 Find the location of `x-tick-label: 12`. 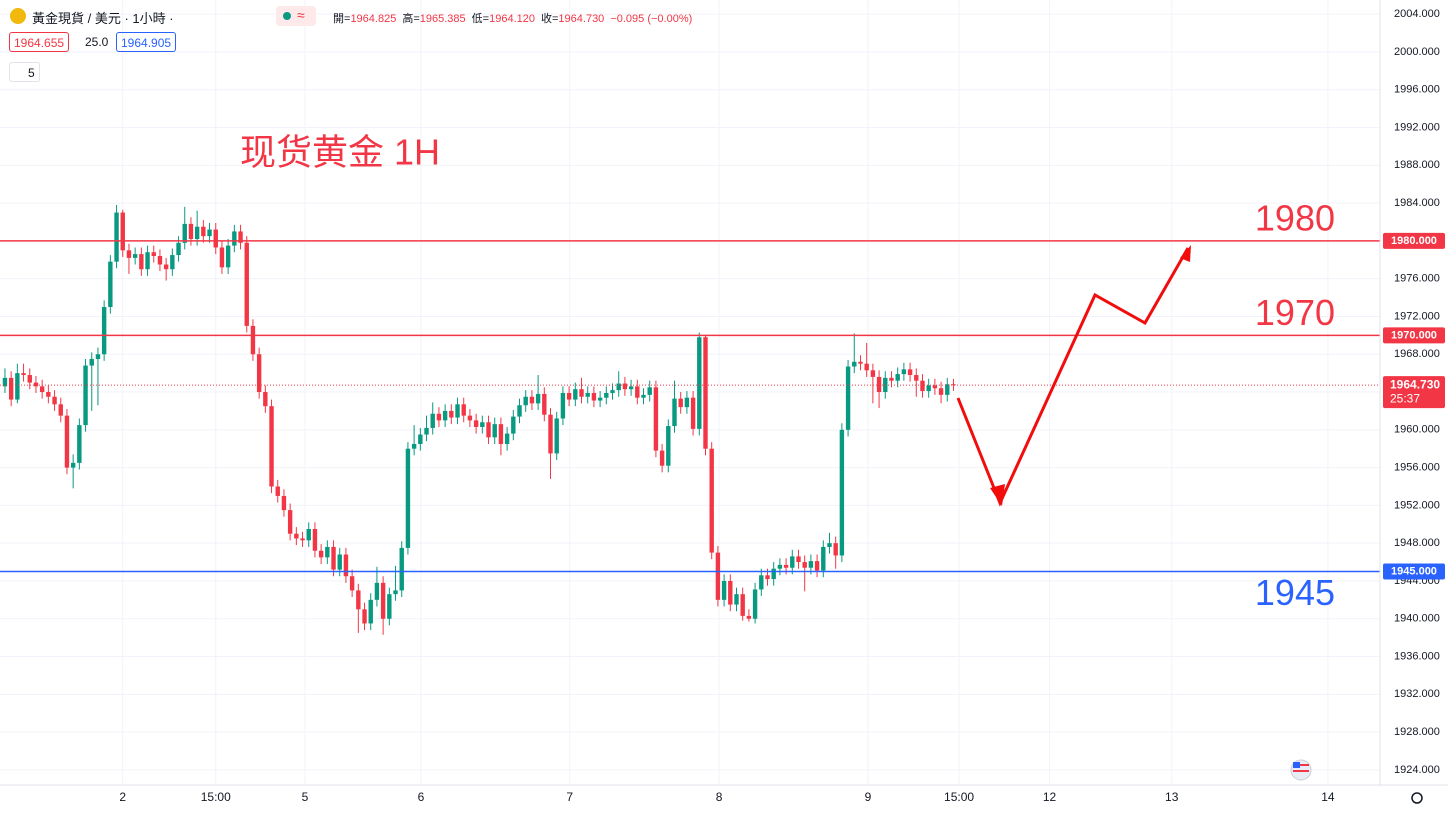

x-tick-label: 12 is located at coordinates (1050, 797).